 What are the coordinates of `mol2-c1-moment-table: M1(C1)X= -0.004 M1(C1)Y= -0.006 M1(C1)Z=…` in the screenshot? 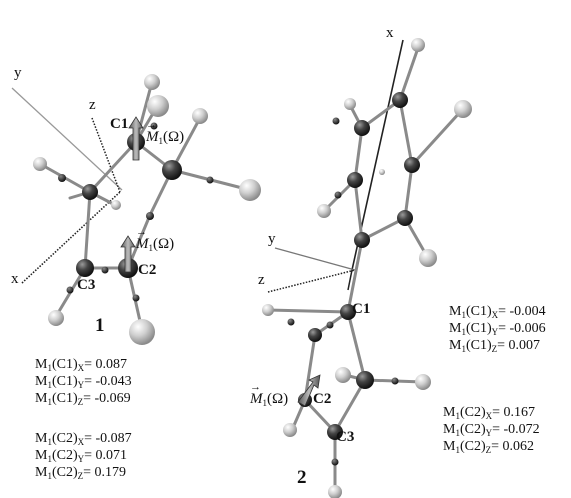 It's located at (509, 328).